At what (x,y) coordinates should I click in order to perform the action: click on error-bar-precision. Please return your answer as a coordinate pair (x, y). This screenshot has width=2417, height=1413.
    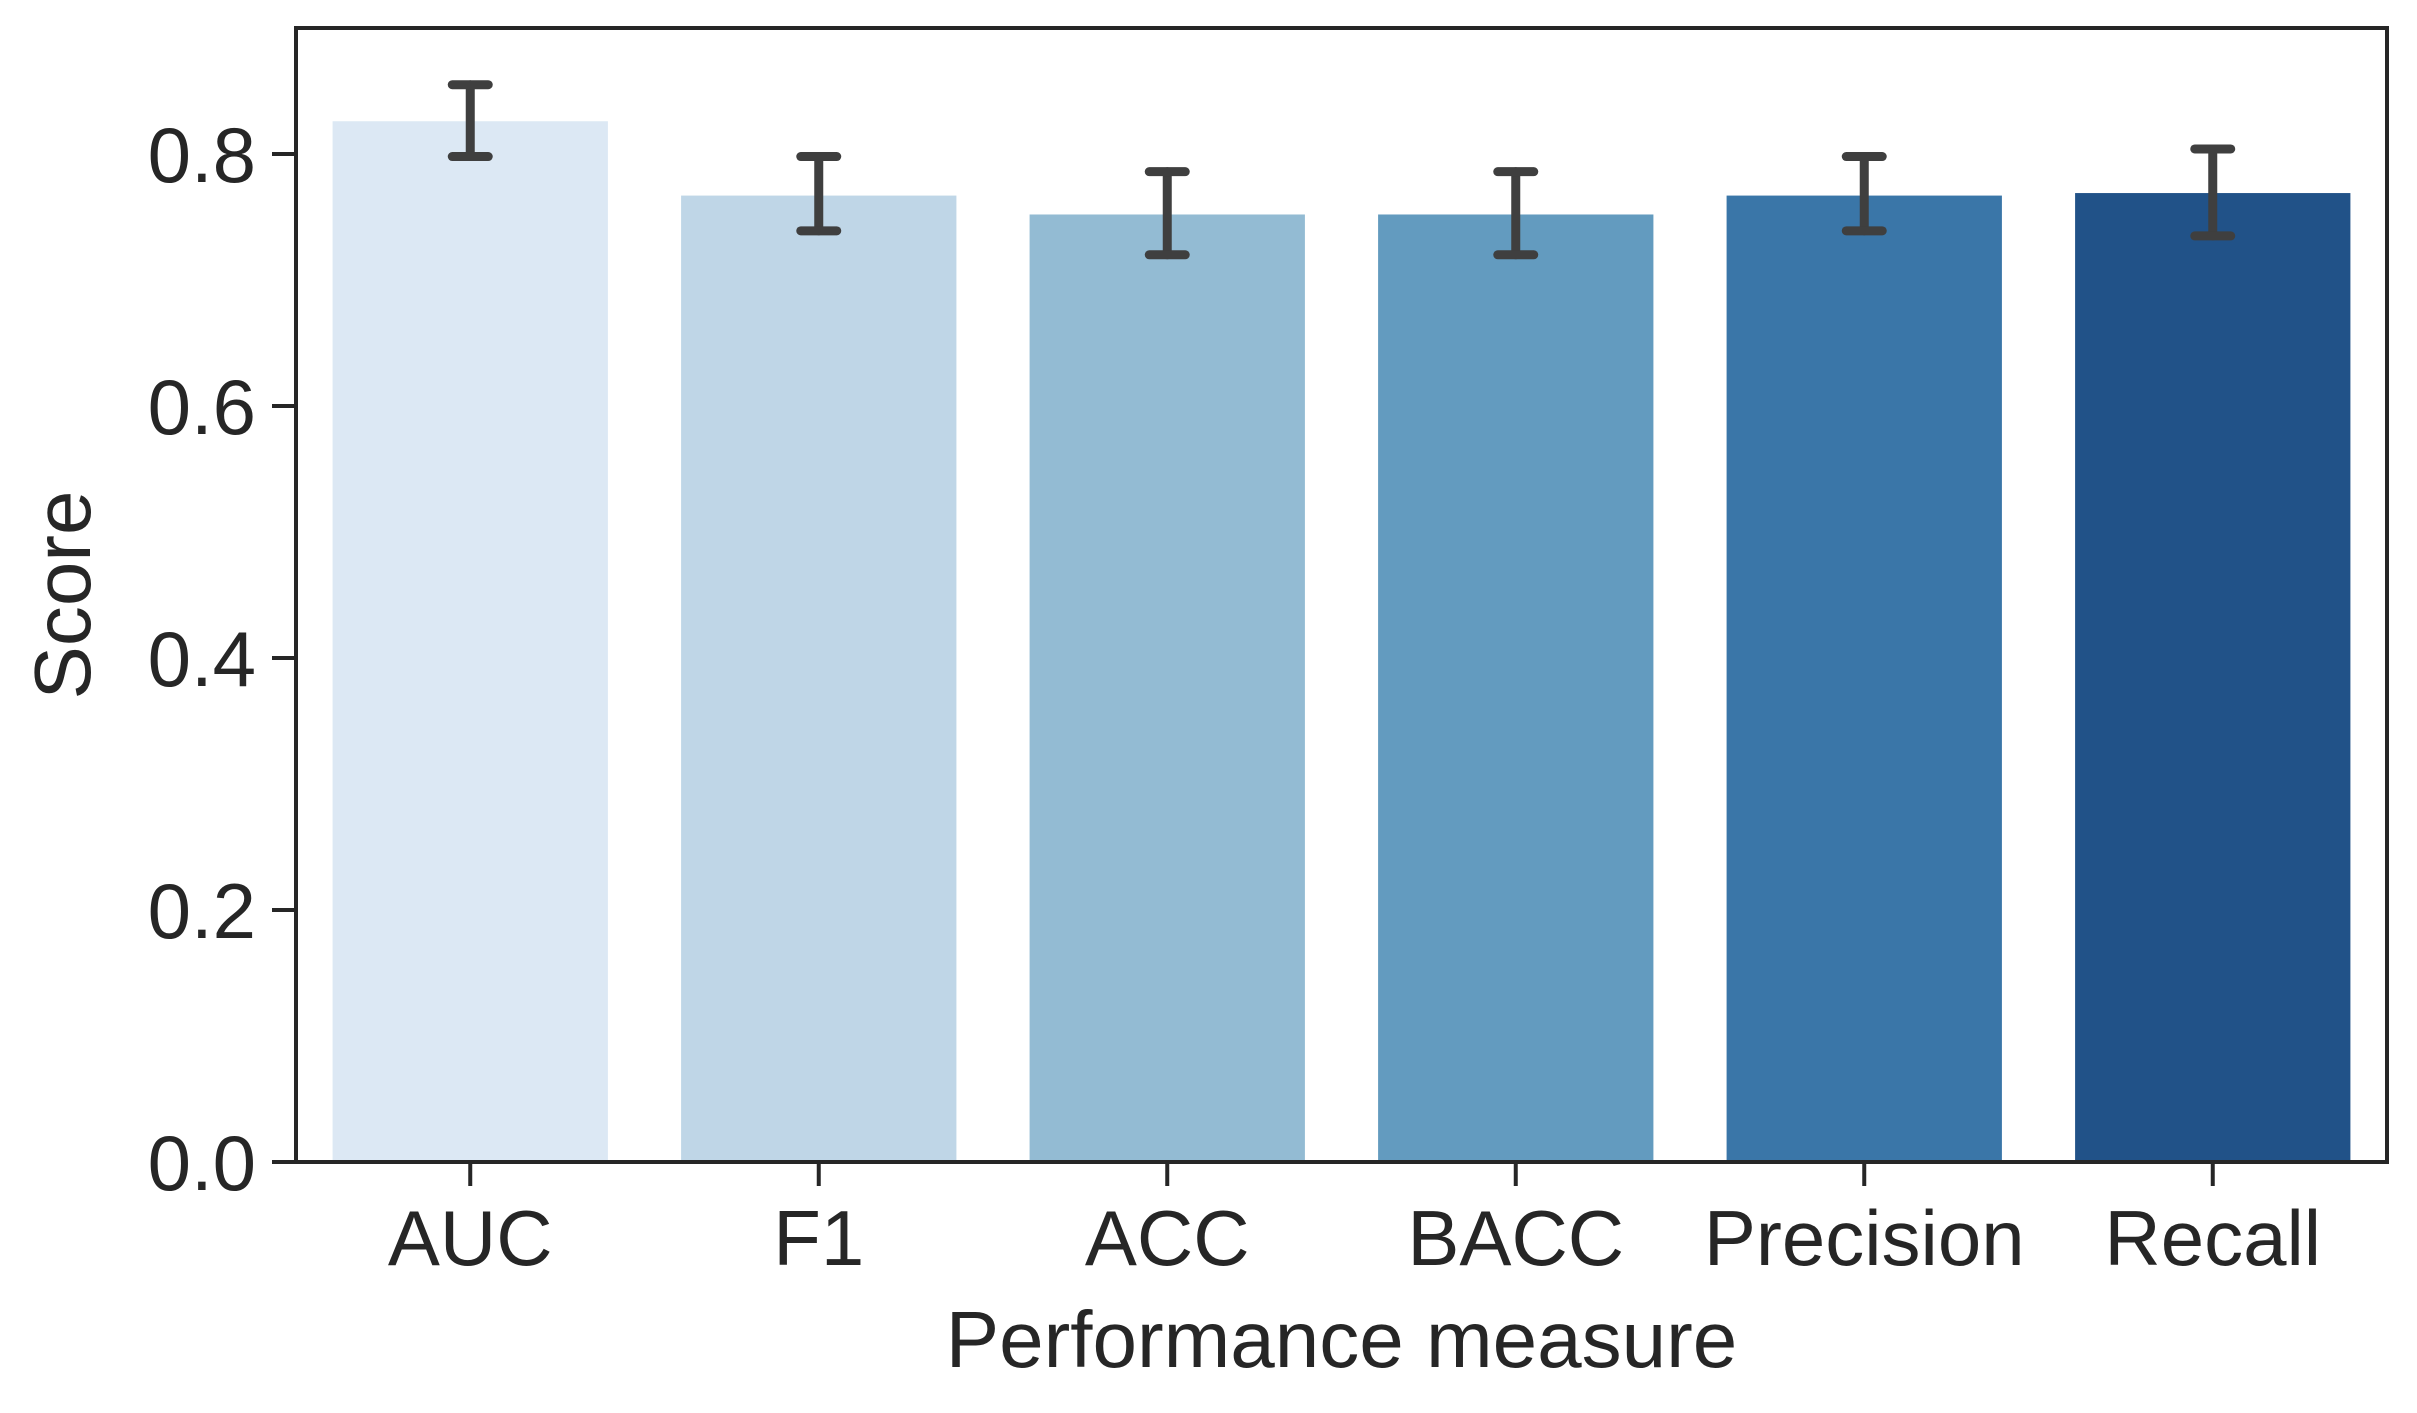
    Looking at the image, I should click on (1864, 194).